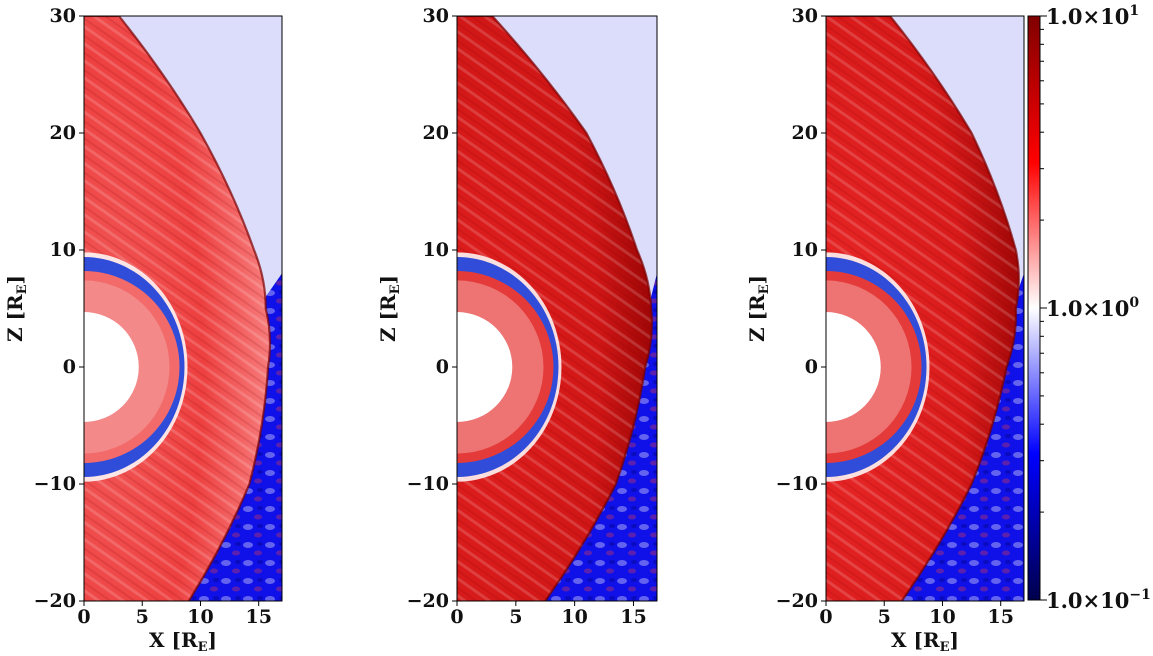  Describe the element at coordinates (1034, 308) in the screenshot. I see `colorbar-gradient` at that location.